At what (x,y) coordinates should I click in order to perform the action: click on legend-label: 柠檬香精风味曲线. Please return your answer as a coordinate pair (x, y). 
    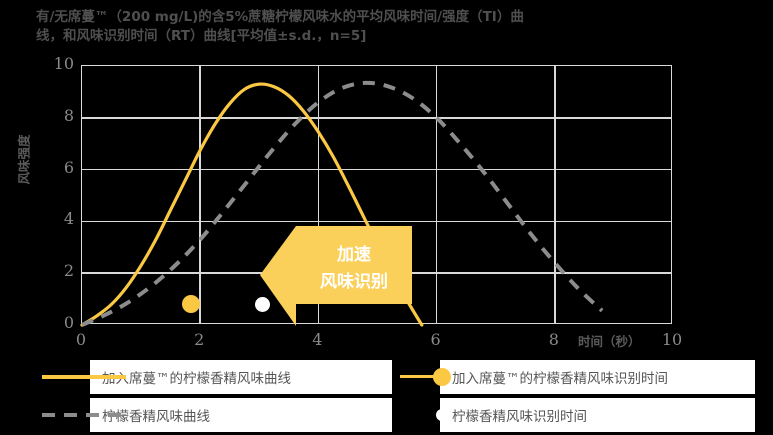
    Looking at the image, I should click on (156, 417).